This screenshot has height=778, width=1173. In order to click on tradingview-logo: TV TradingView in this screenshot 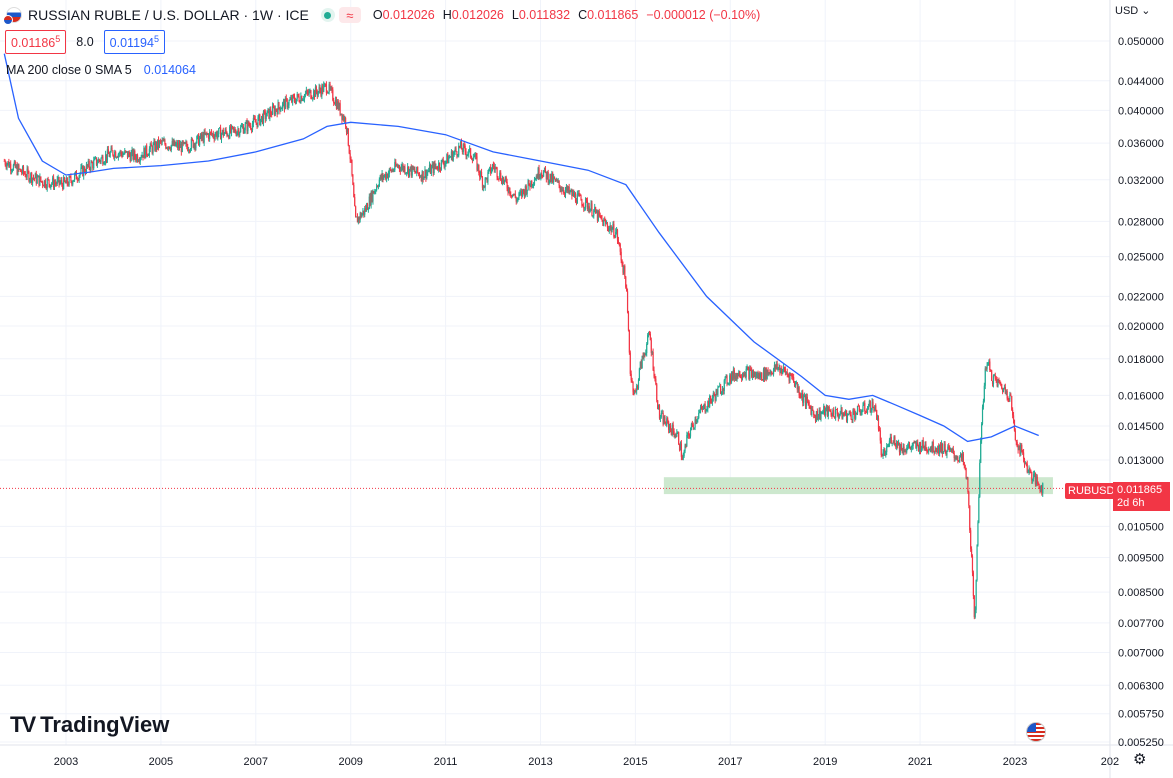, I will do `click(89, 725)`.